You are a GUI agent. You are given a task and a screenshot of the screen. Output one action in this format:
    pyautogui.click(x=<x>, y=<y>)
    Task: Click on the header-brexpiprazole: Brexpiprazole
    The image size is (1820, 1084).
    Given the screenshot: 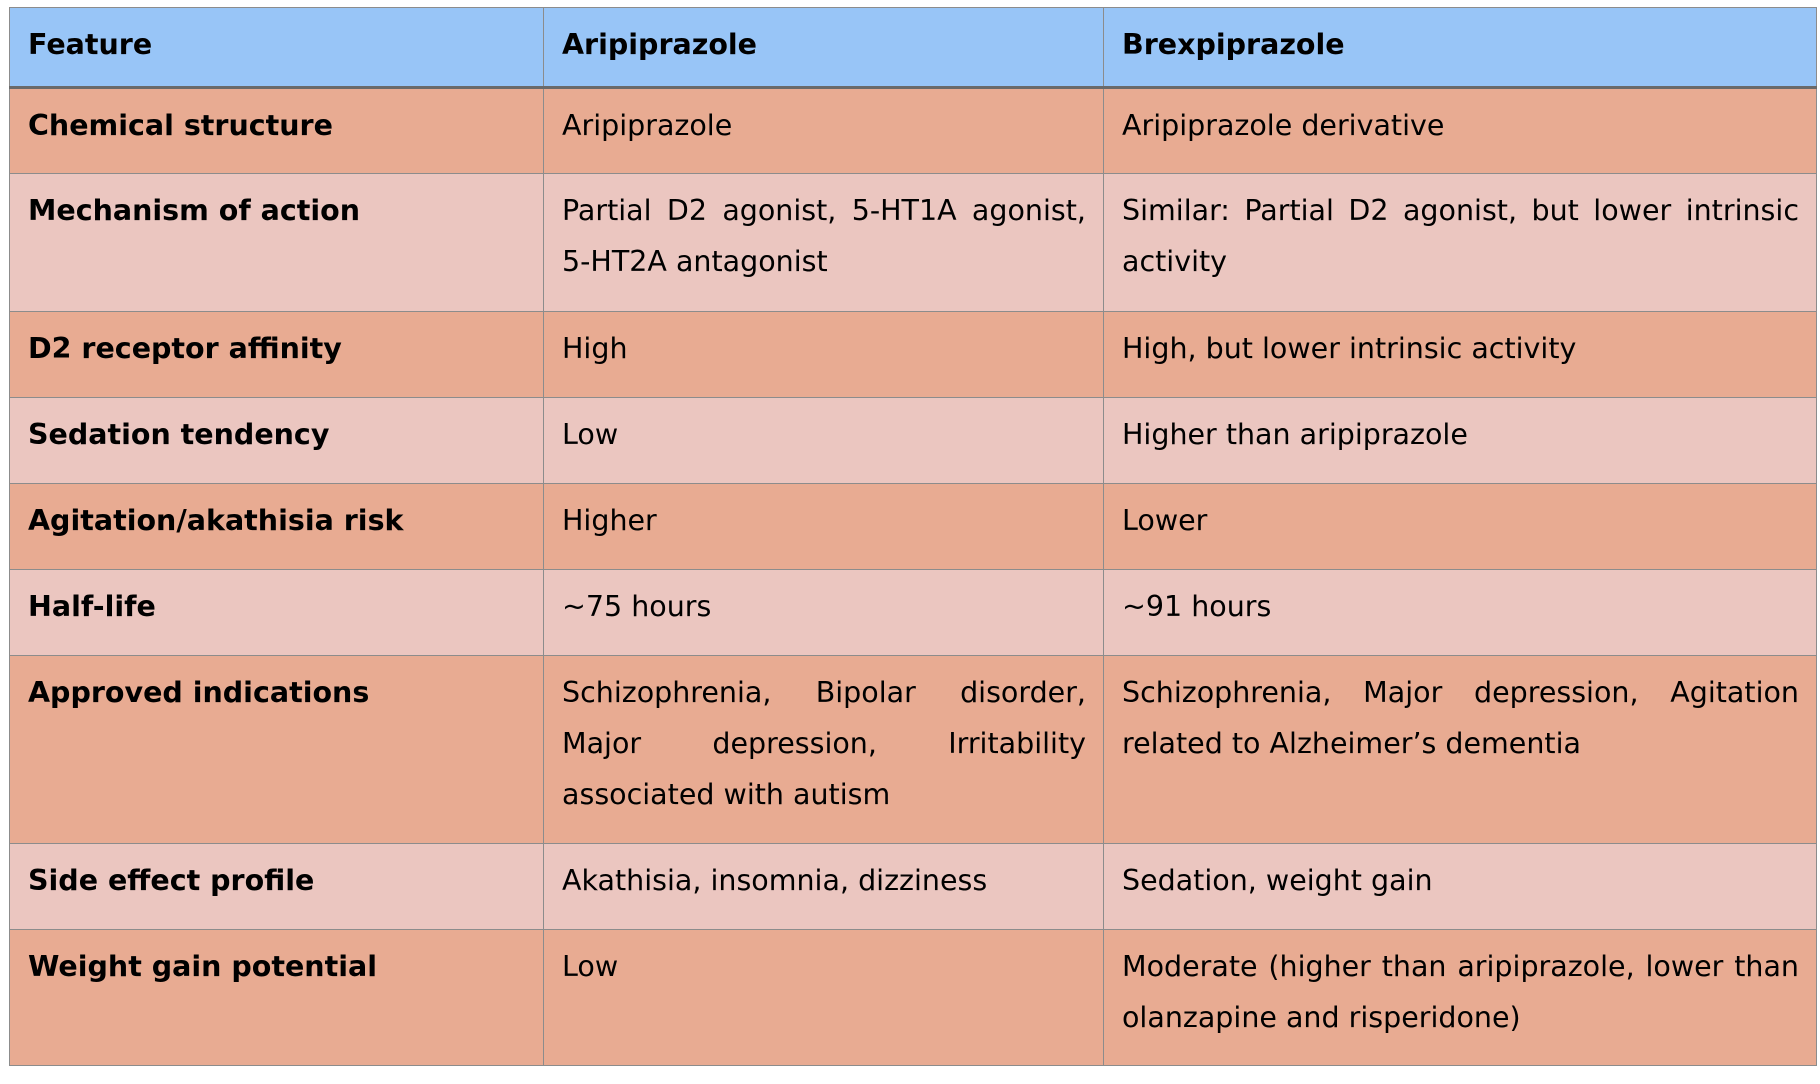 What is the action you would take?
    pyautogui.click(x=1460, y=48)
    